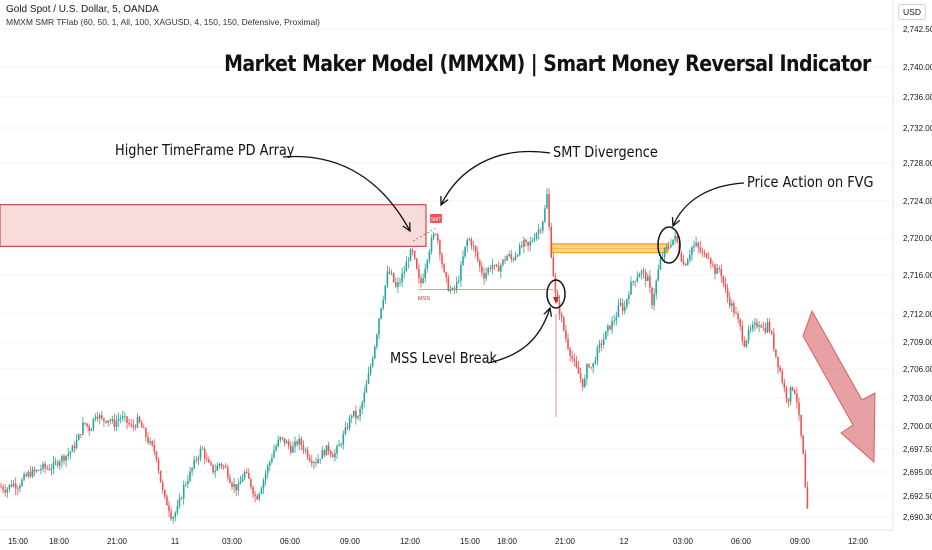 The height and width of the screenshot is (550, 932). Describe the element at coordinates (917, 398) in the screenshot. I see `price-tick-label: 2,703.000` at that location.